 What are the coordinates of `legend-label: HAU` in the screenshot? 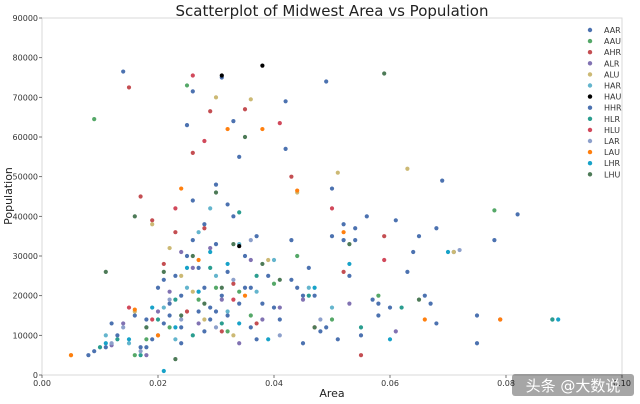 It's located at (612, 97).